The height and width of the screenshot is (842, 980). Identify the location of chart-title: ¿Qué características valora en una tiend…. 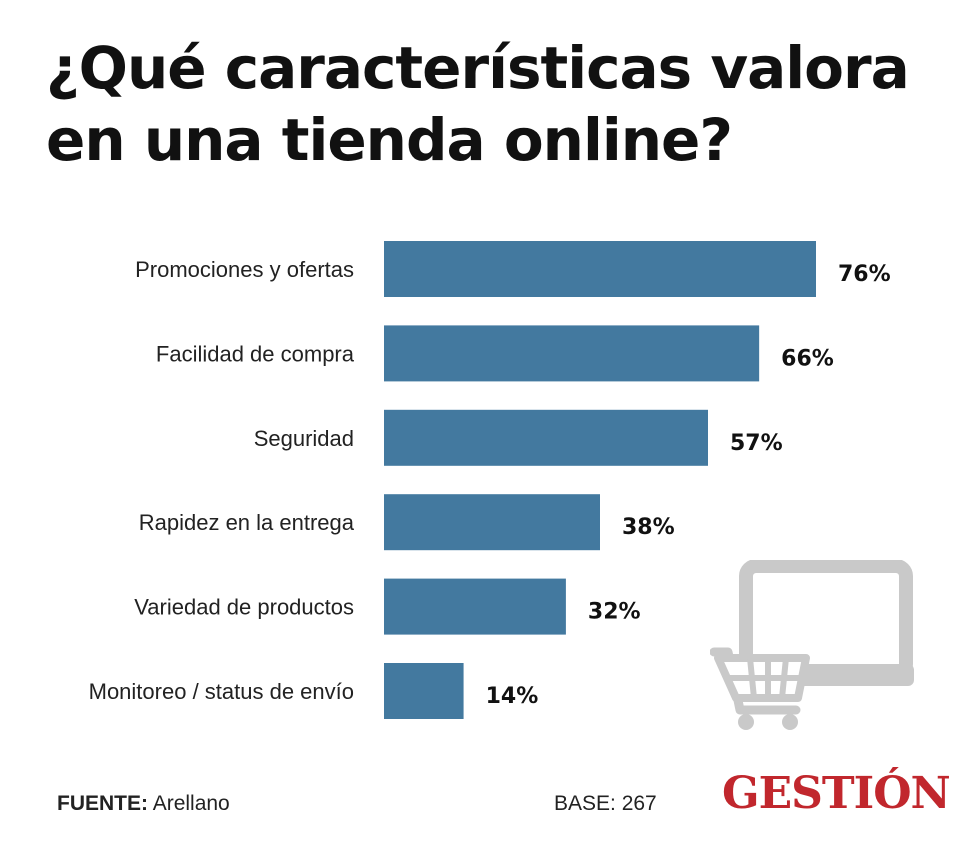
(478, 104).